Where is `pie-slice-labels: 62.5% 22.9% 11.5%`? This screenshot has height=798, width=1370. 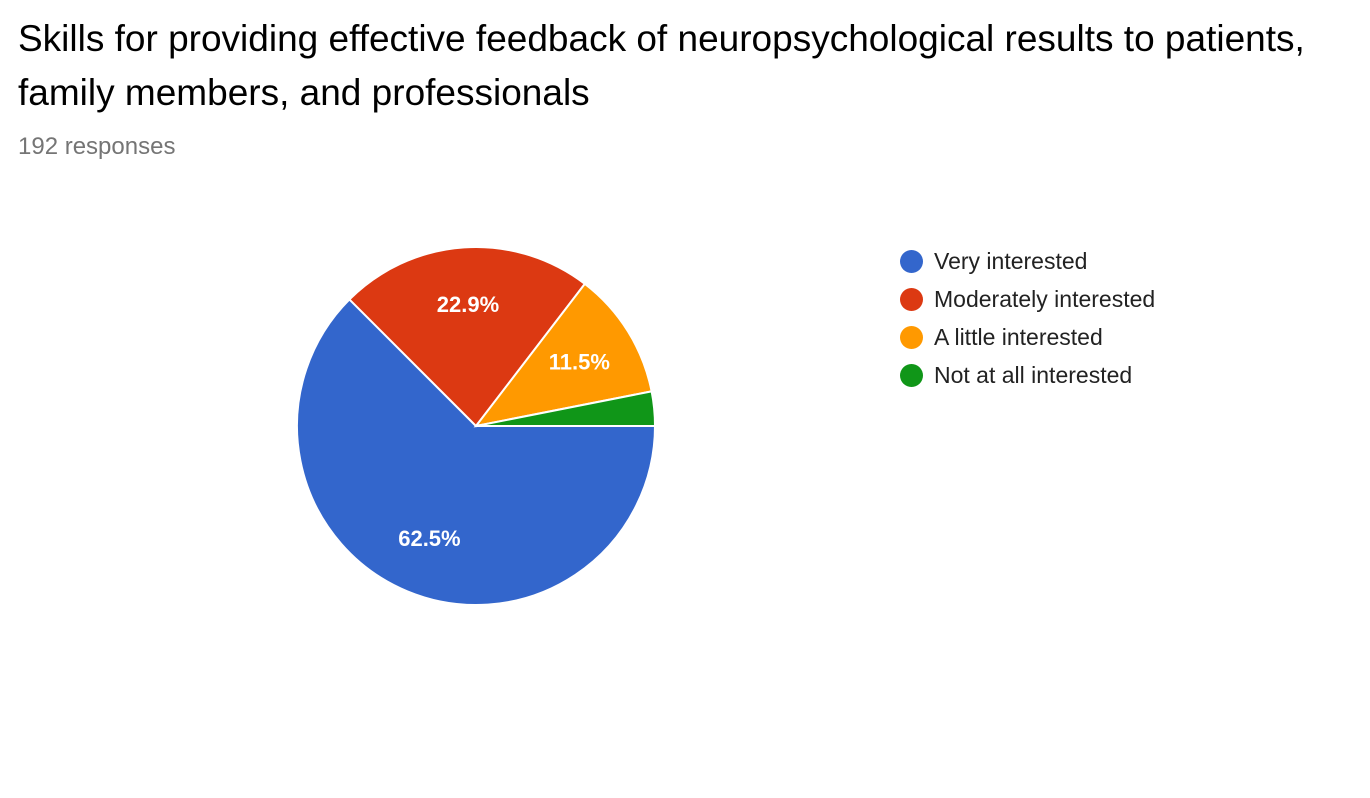
pie-slice-labels: 62.5% 22.9% 11.5% is located at coordinates (504, 421).